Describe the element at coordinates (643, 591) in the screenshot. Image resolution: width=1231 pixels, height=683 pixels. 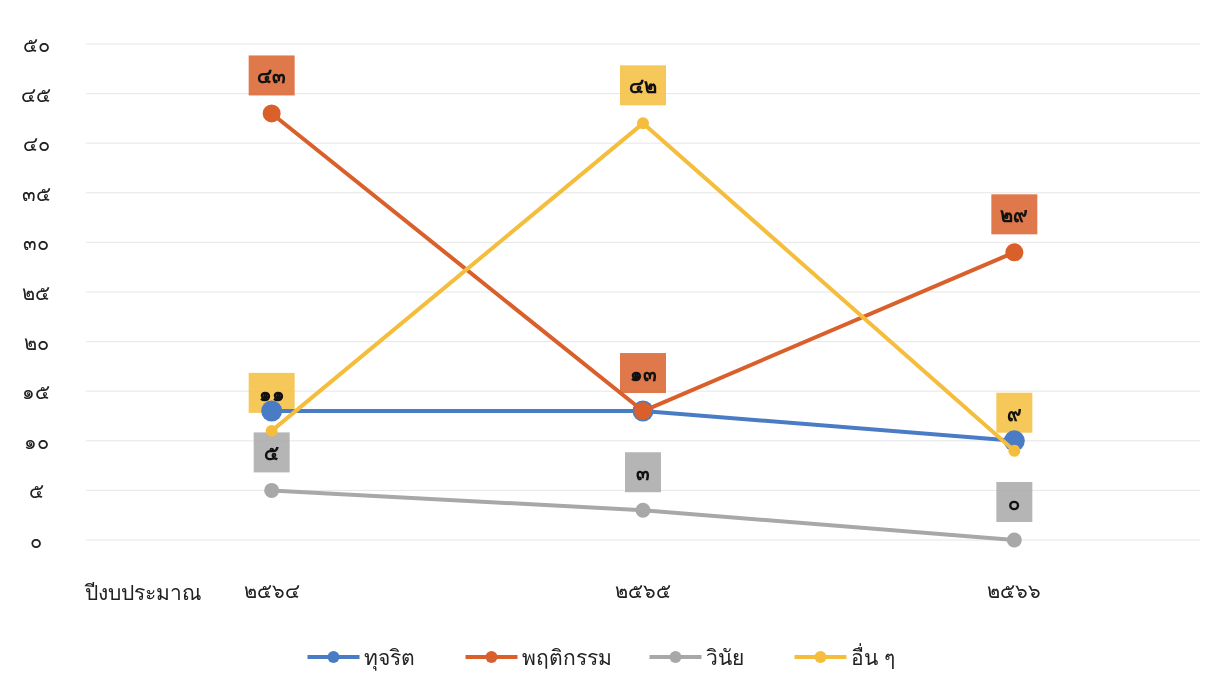
I see `x-tick-label: ๒๕๖๕` at that location.